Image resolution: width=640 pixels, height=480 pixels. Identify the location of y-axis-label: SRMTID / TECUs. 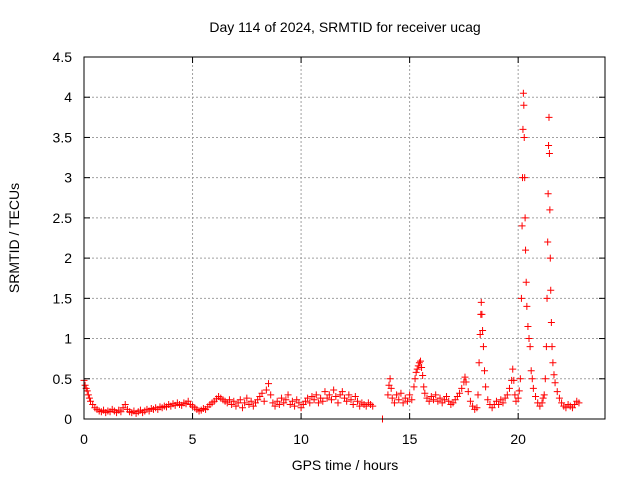
(14, 238).